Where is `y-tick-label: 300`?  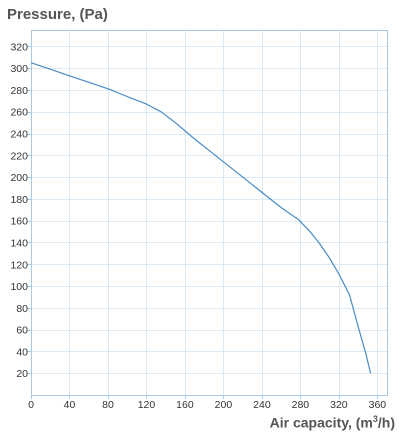
y-tick-label: 300 is located at coordinates (19, 69).